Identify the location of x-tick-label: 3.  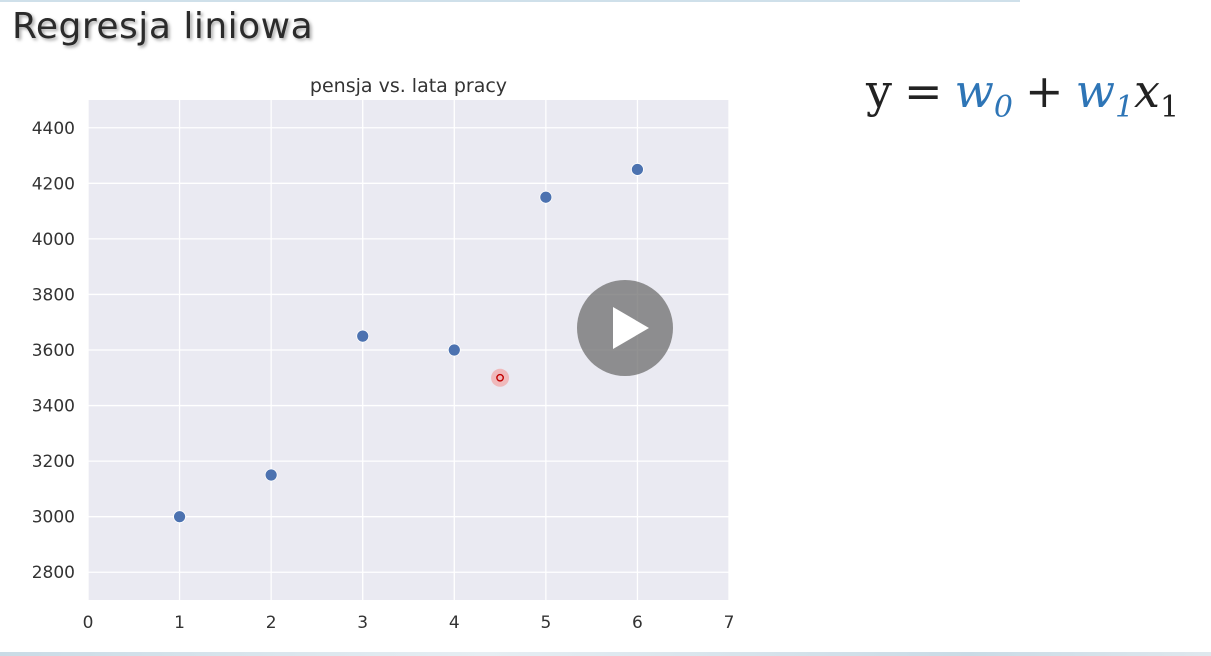
(362, 623).